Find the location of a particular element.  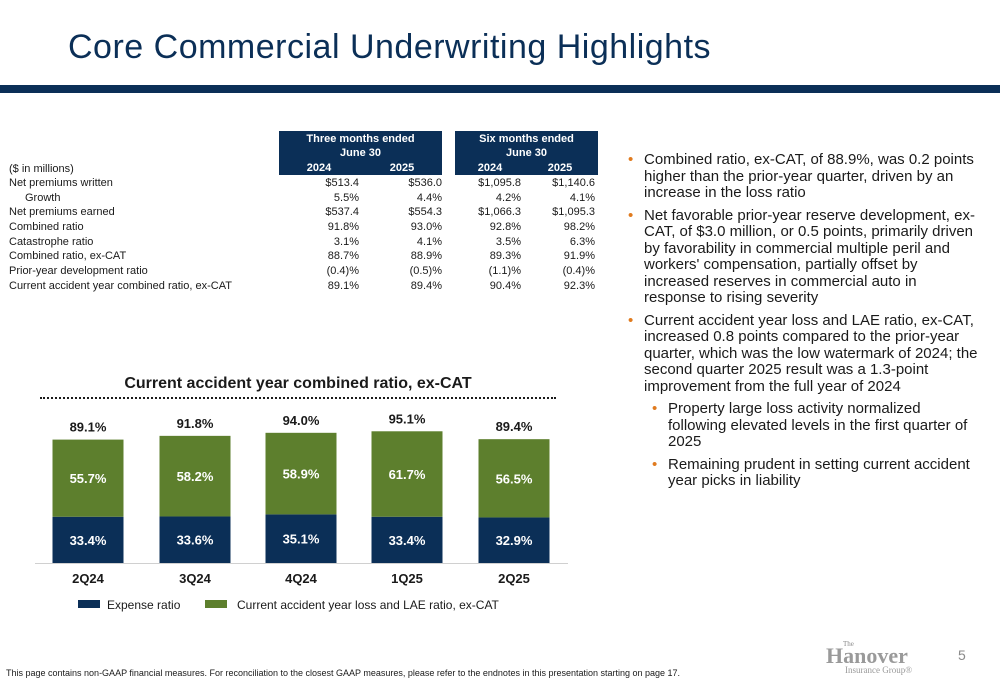

row-value: 5.5% is located at coordinates (346, 198).